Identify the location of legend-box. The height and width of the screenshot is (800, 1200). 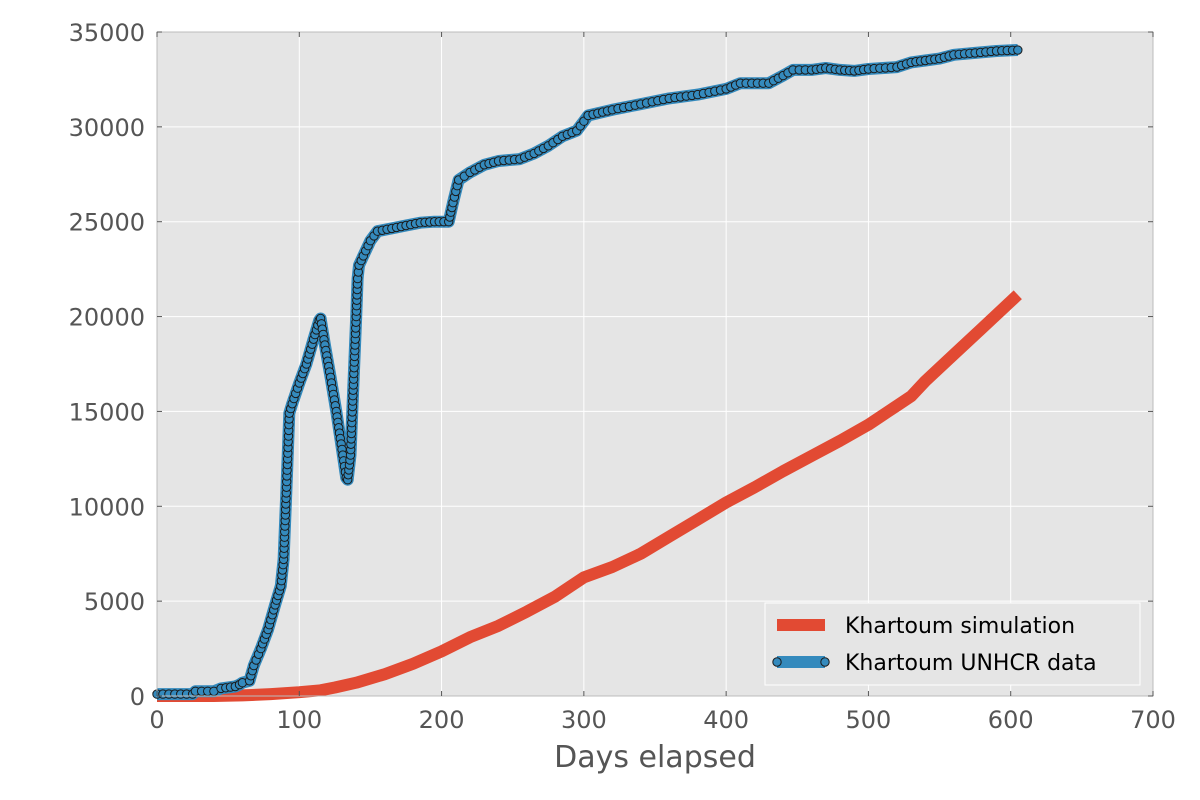
(952, 644).